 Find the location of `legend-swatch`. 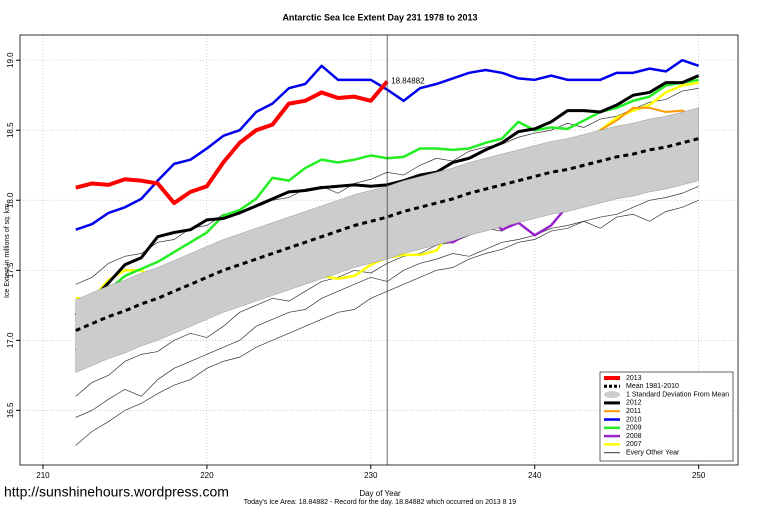

legend-swatch is located at coordinates (612, 395).